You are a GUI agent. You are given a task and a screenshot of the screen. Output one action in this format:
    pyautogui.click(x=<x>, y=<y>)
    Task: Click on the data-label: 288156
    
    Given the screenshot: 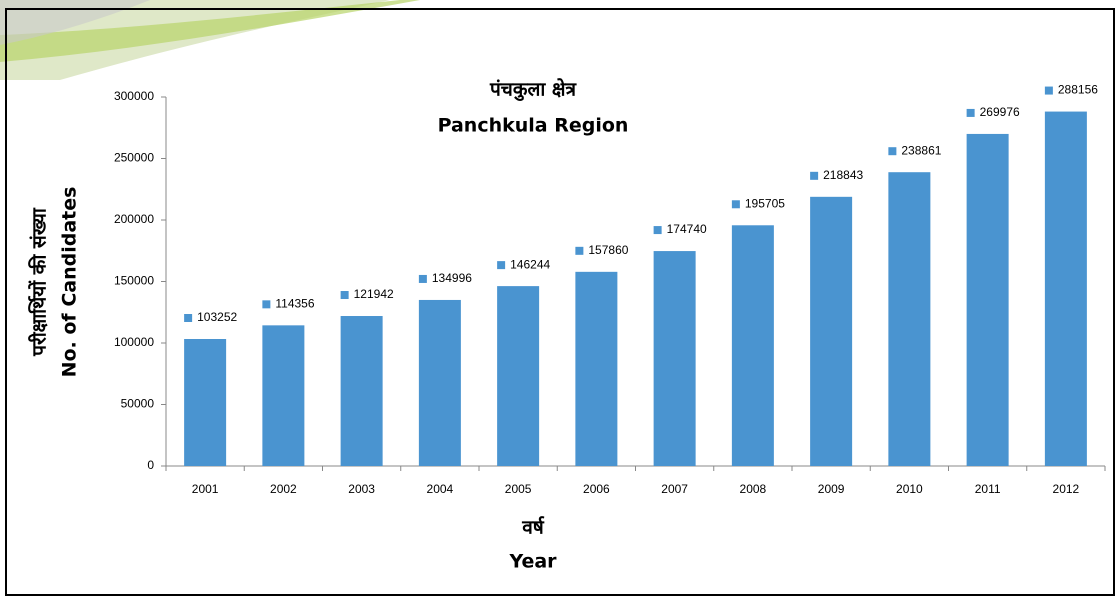 What is the action you would take?
    pyautogui.click(x=1078, y=90)
    